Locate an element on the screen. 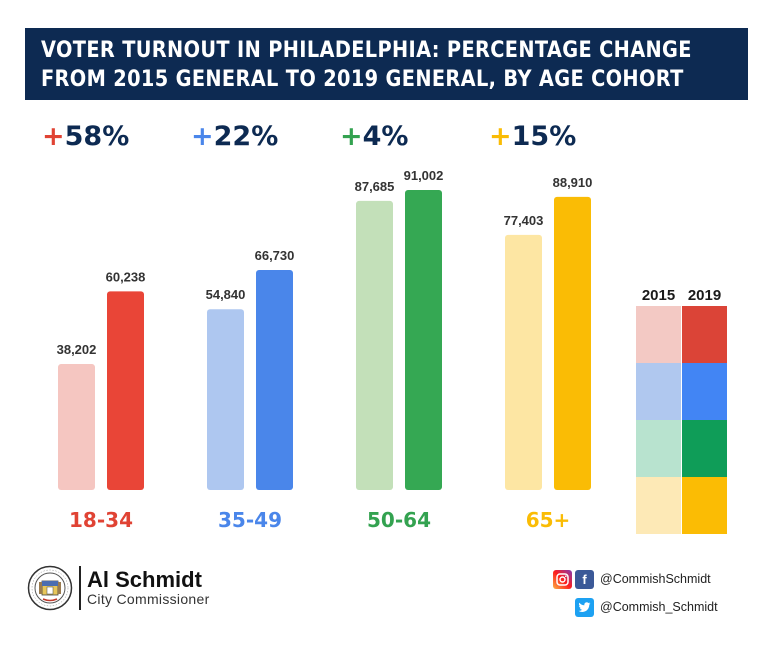 The width and height of the screenshot is (775, 650). value-label-2015-35-49: 54,840 is located at coordinates (226, 294).